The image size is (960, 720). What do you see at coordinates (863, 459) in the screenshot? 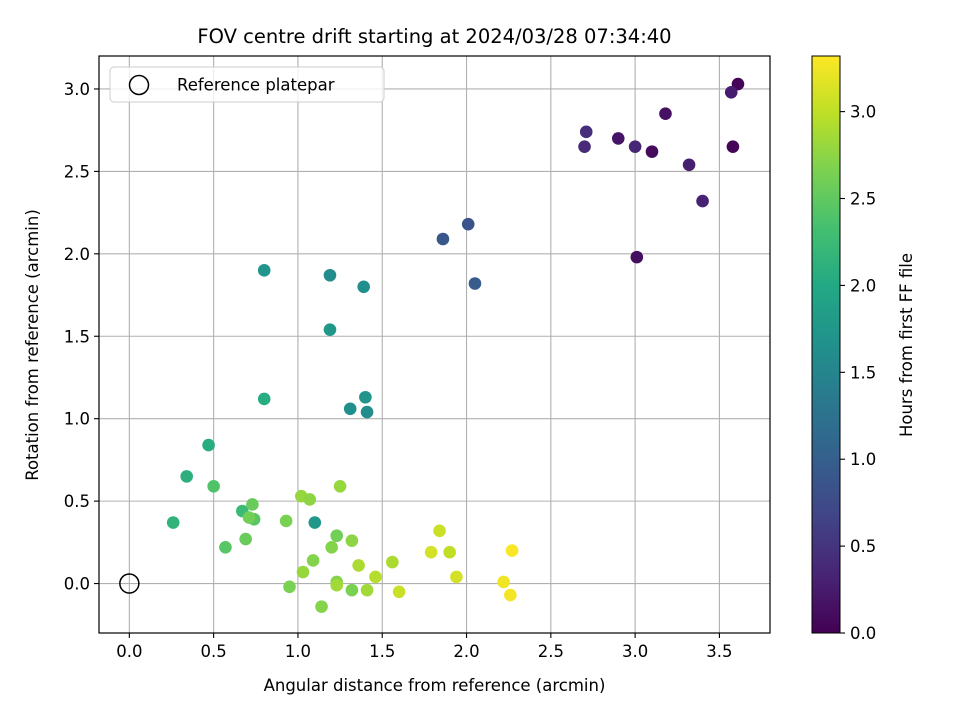
I see `colorbar-tick-label: 1.0` at bounding box center [863, 459].